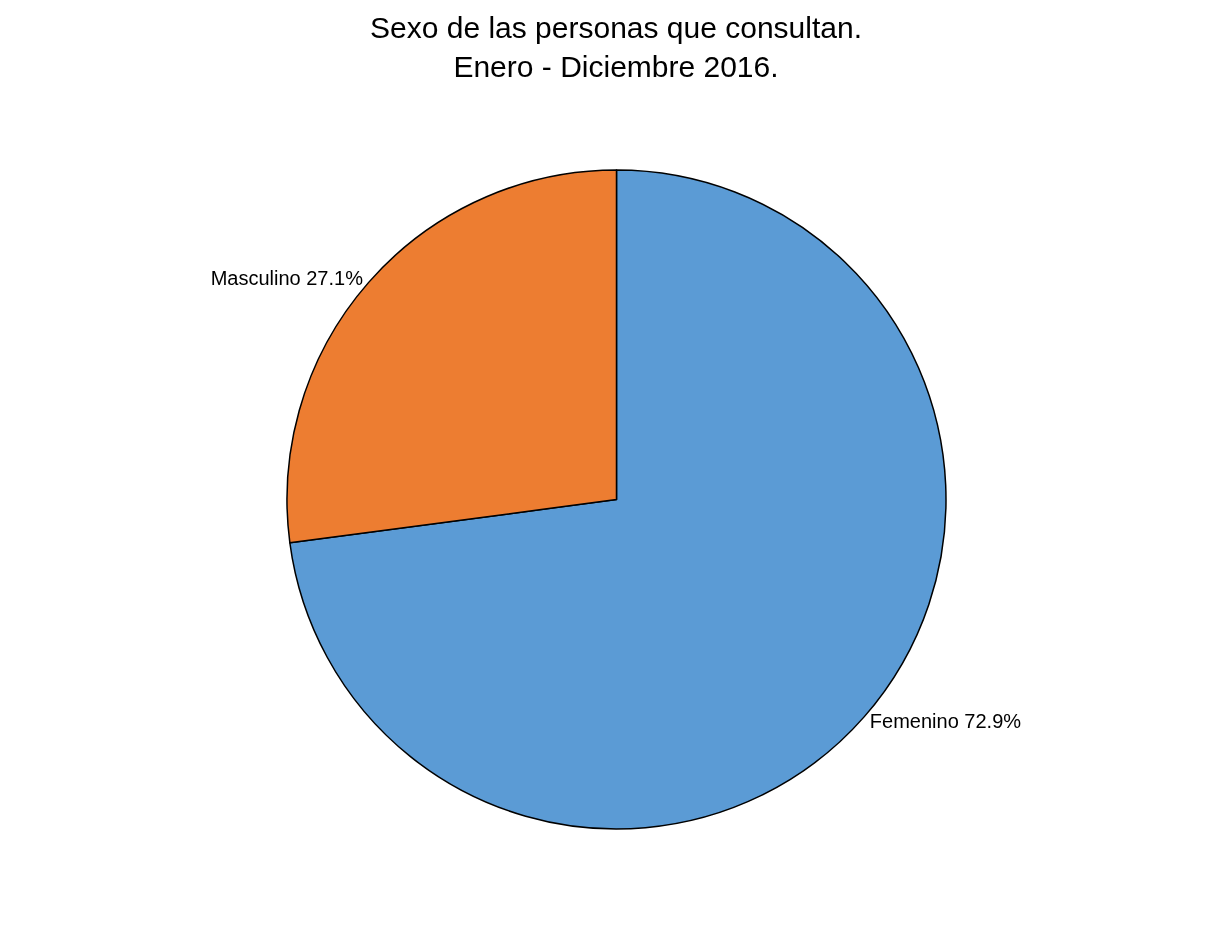 The width and height of the screenshot is (1232, 949). What do you see at coordinates (287, 277) in the screenshot?
I see `slice-label: Masculino 27.1%` at bounding box center [287, 277].